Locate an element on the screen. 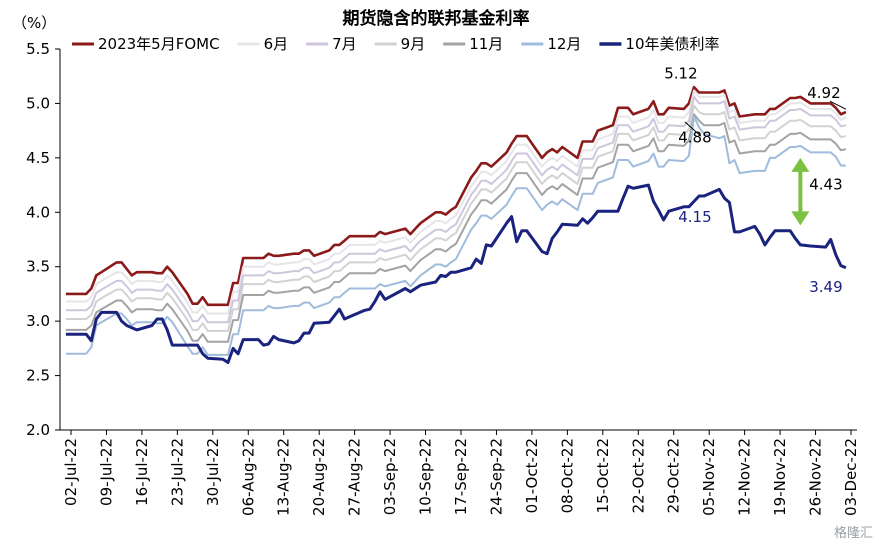 The height and width of the screenshot is (545, 879). watermark: 格隆汇 is located at coordinates (853, 533).